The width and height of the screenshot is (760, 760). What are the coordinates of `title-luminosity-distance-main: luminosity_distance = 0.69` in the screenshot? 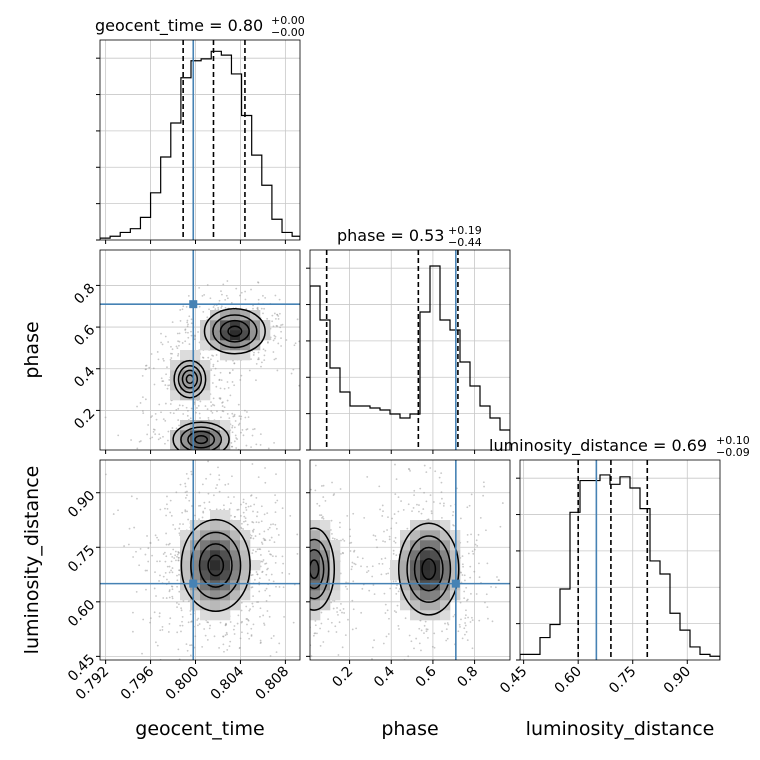 It's located at (598, 446).